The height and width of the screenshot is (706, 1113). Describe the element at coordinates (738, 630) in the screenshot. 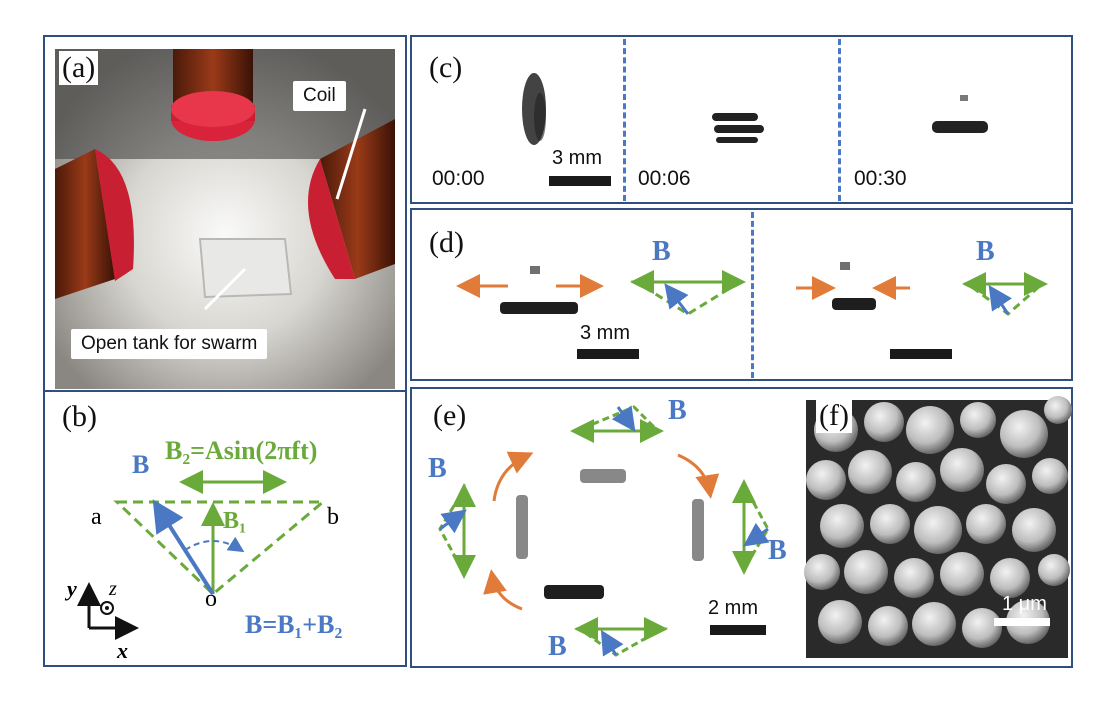

I see `scale-bar-e` at that location.